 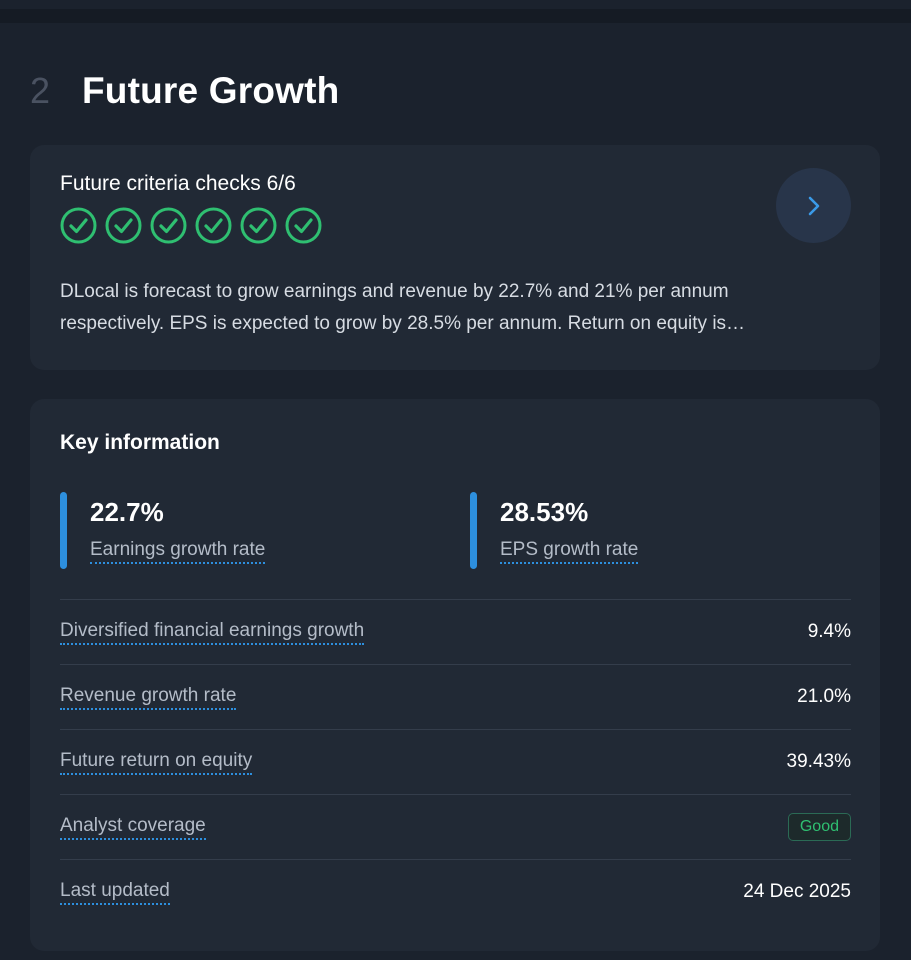 I want to click on top-strip, so click(x=455, y=16).